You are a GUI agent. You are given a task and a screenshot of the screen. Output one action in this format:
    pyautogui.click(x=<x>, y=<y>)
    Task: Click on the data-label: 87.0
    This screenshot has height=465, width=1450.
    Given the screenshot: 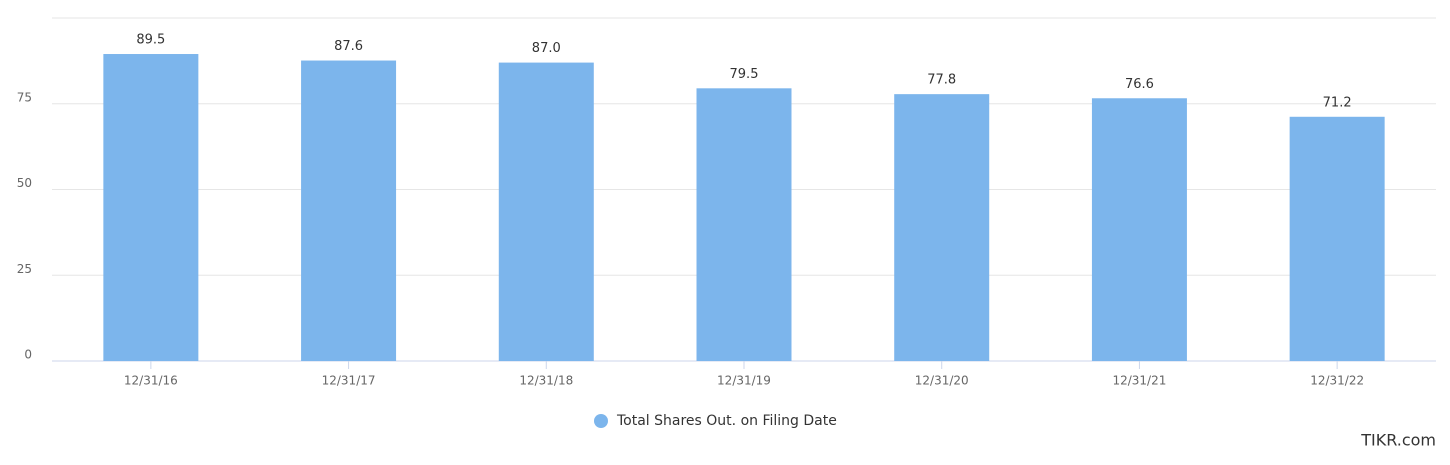 What is the action you would take?
    pyautogui.click(x=546, y=48)
    